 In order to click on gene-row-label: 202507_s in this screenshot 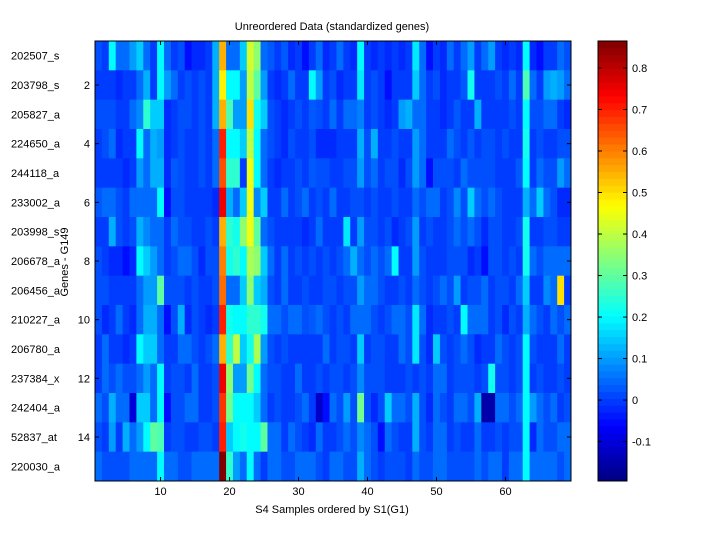, I will do `click(35, 57)`.